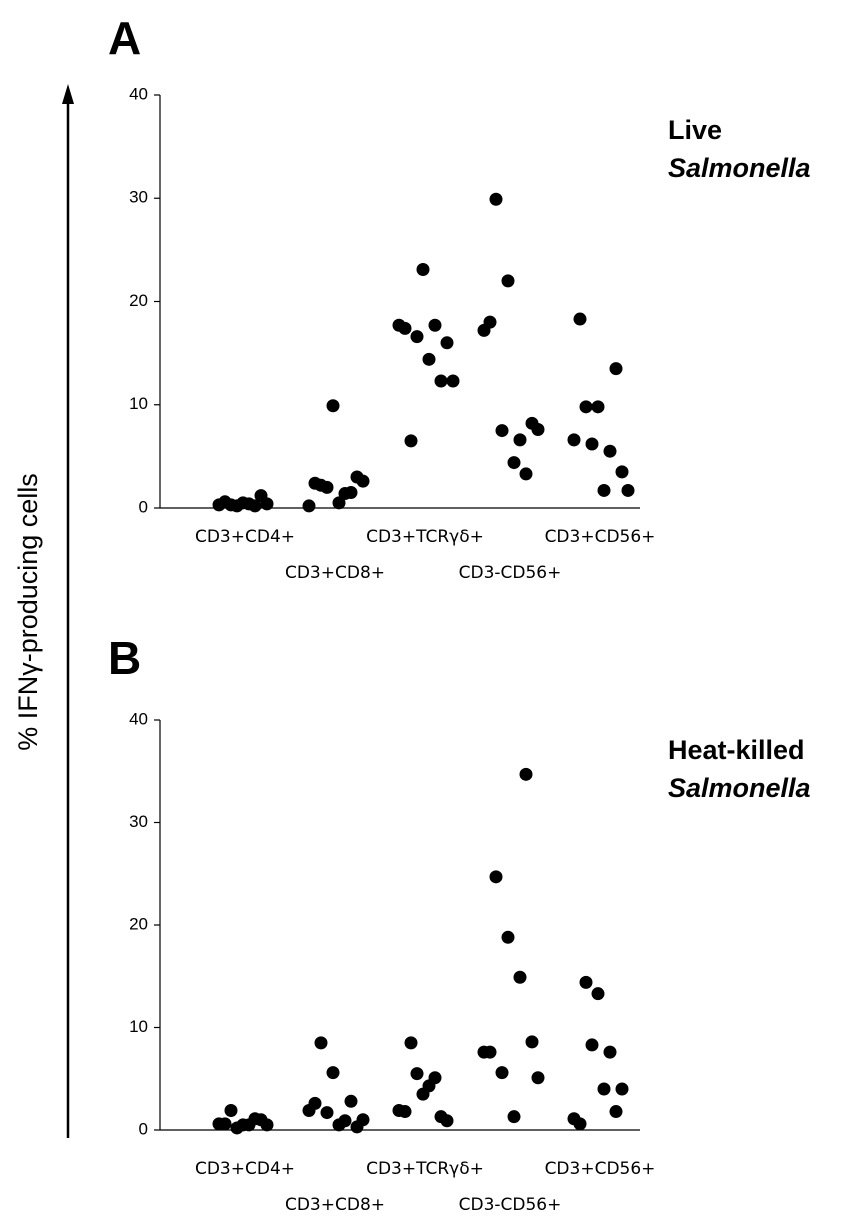  What do you see at coordinates (68, 94) in the screenshot?
I see `arrow-head` at bounding box center [68, 94].